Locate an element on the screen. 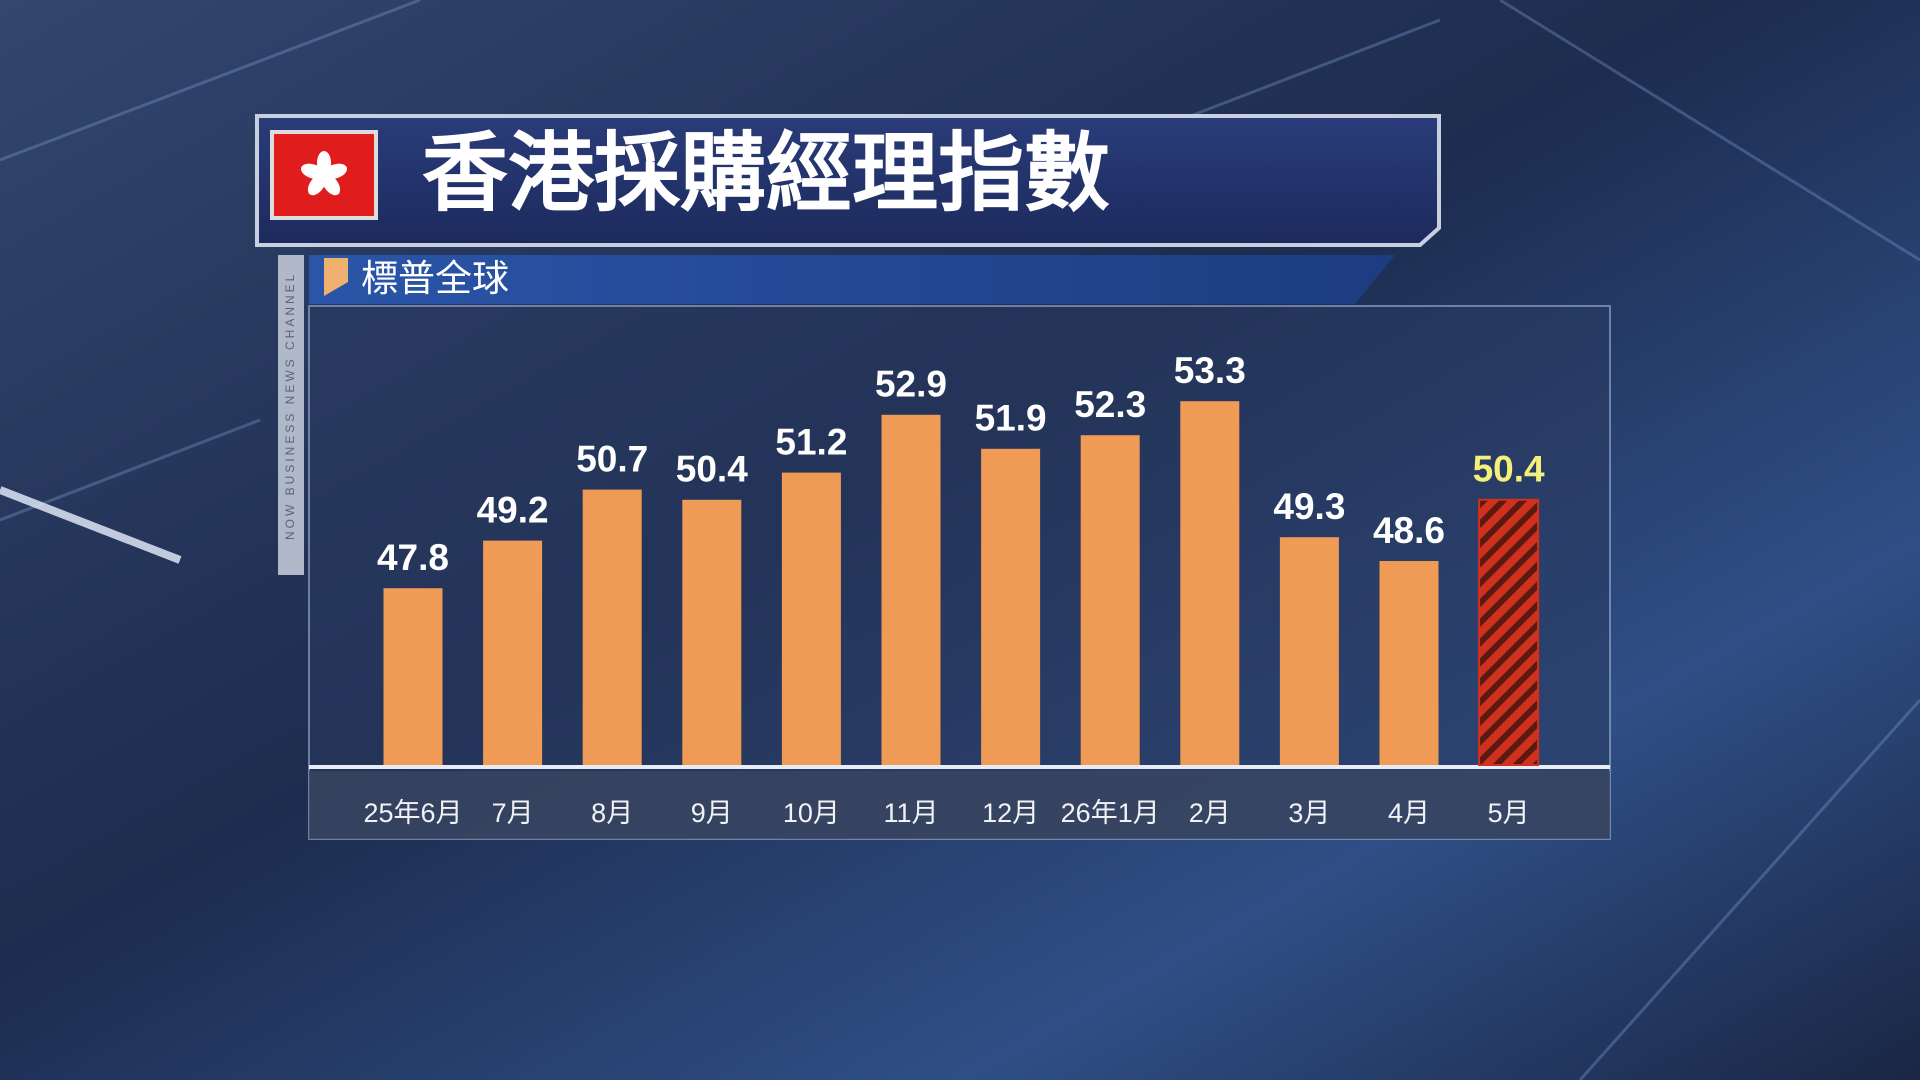 The width and height of the screenshot is (1920, 1080). value-label: 48.6 is located at coordinates (1409, 530).